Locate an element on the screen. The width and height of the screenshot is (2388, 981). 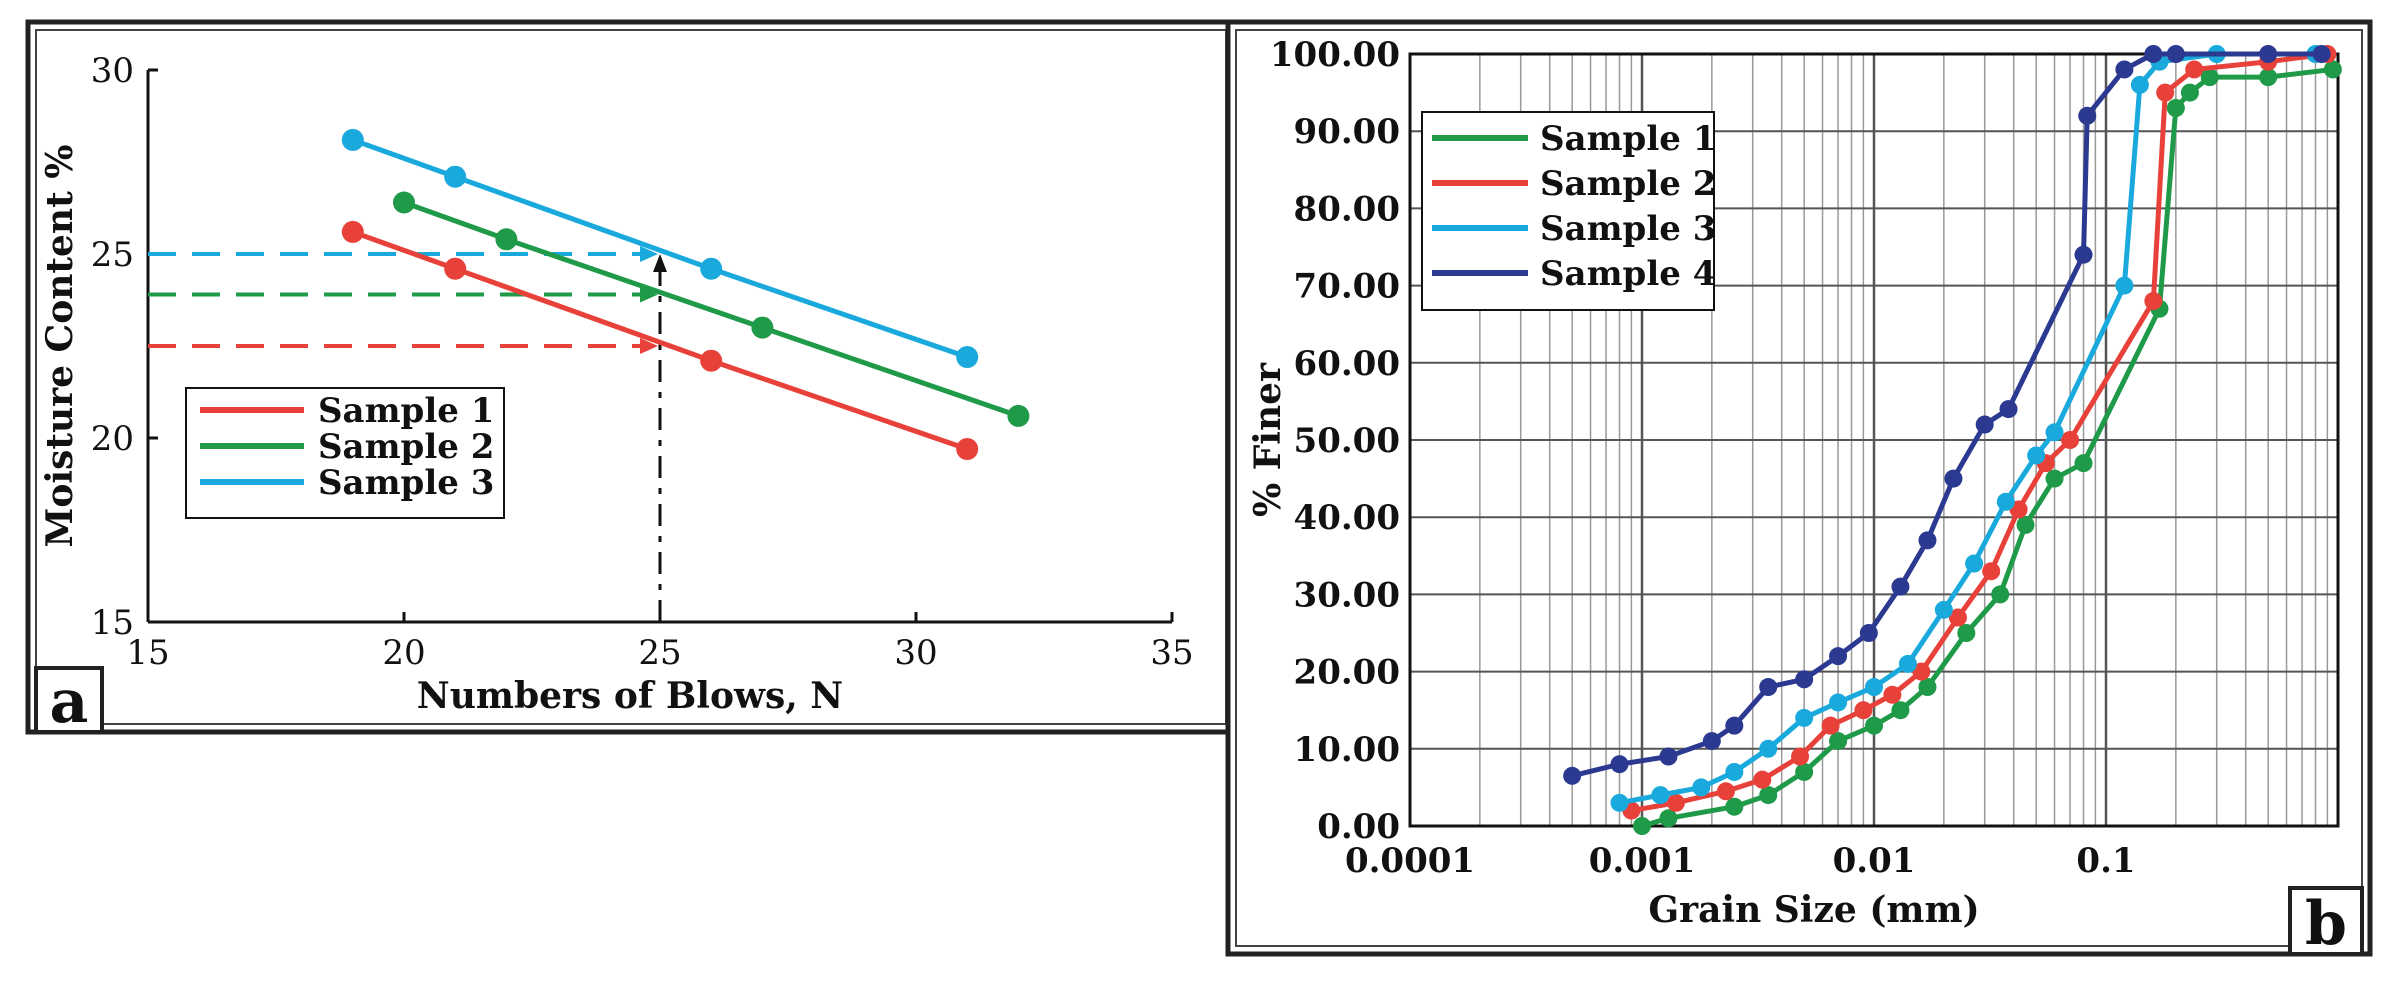
panel-b-y-tick-label: 50.00 is located at coordinates (1347, 441).